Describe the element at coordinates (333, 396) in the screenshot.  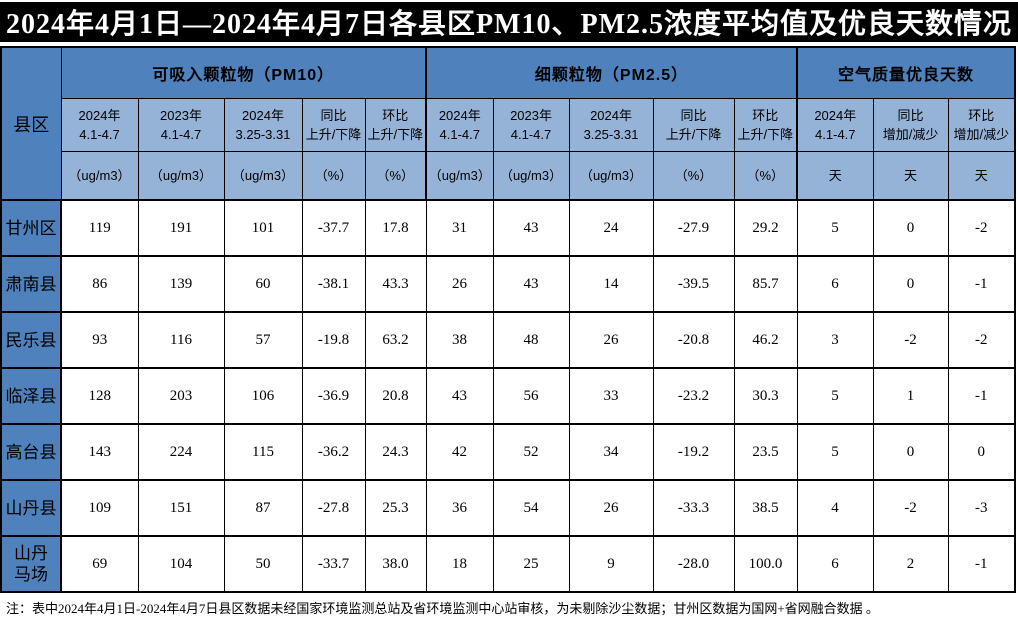
I see `data-cell: -36.9` at that location.